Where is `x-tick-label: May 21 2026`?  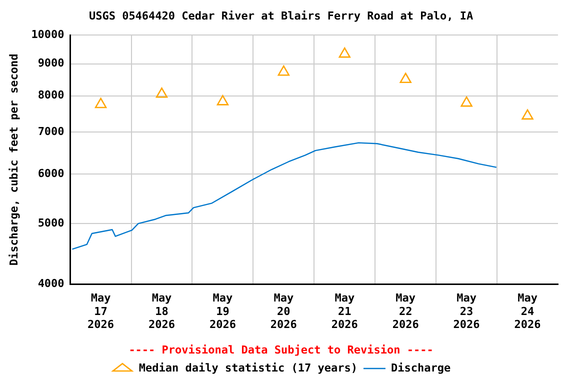
x-tick-label: May 21 2026 is located at coordinates (344, 312).